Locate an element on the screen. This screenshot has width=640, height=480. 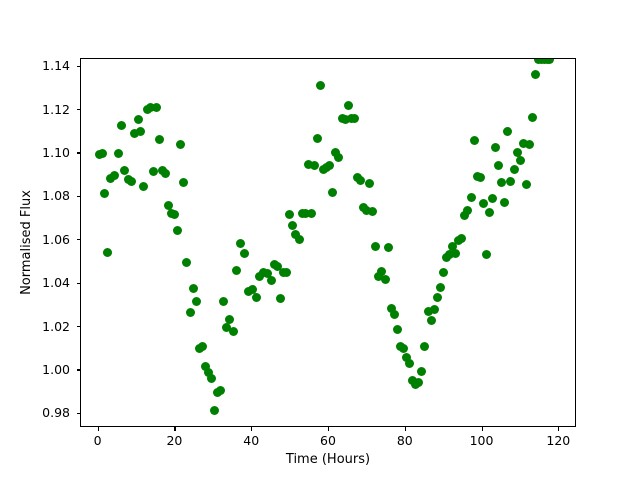
x-tick-label: 0 is located at coordinates (97, 440).